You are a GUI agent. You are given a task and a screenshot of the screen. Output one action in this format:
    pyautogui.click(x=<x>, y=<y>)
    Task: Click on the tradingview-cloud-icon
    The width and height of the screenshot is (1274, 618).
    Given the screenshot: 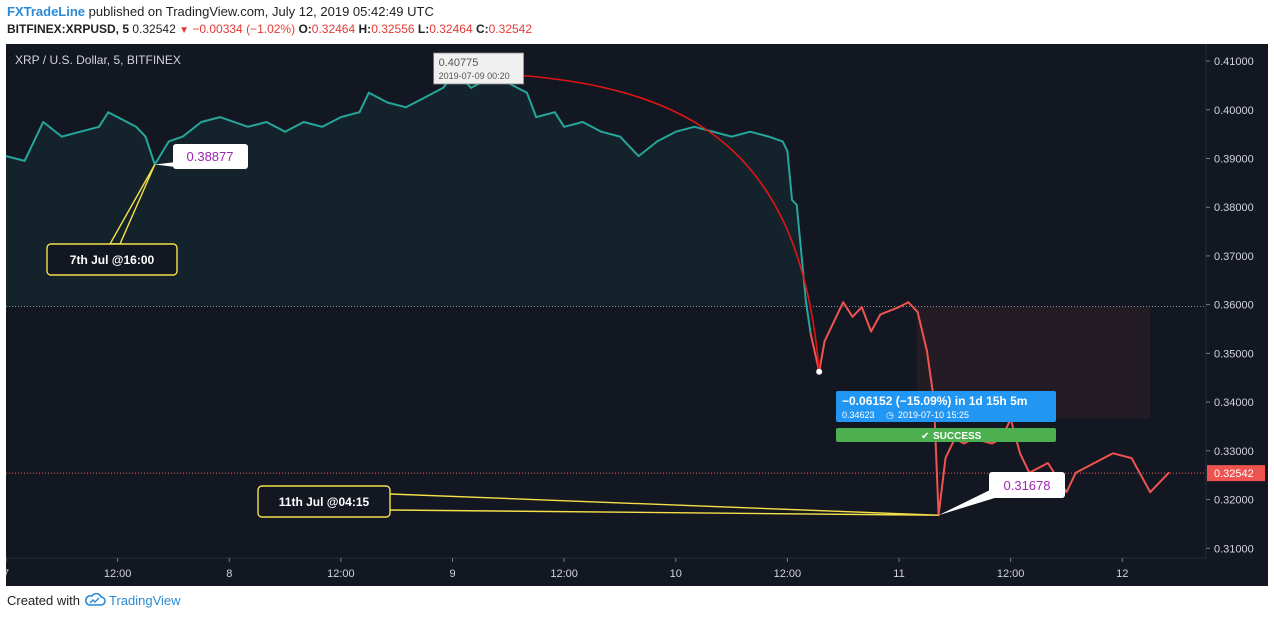 What is the action you would take?
    pyautogui.click(x=95, y=599)
    